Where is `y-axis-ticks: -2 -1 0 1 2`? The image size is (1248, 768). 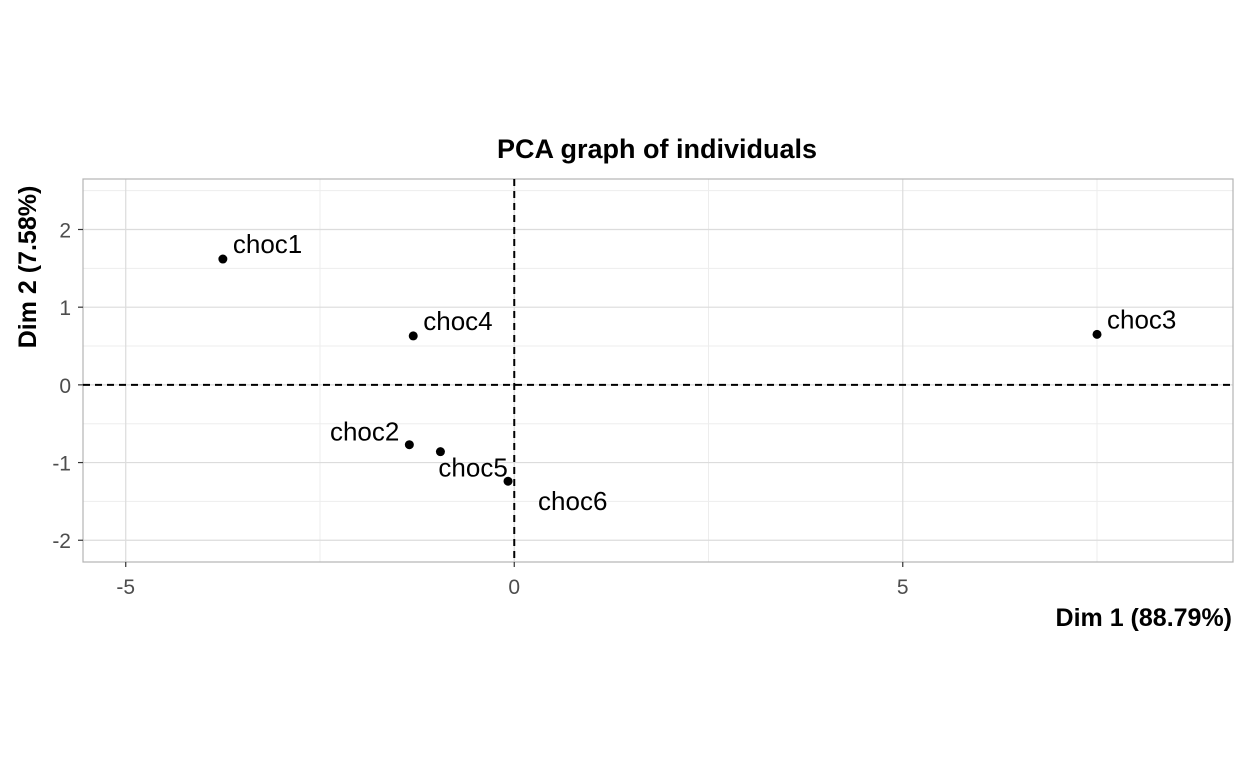
y-axis-ticks: -2 -1 0 1 2 is located at coordinates (67, 386).